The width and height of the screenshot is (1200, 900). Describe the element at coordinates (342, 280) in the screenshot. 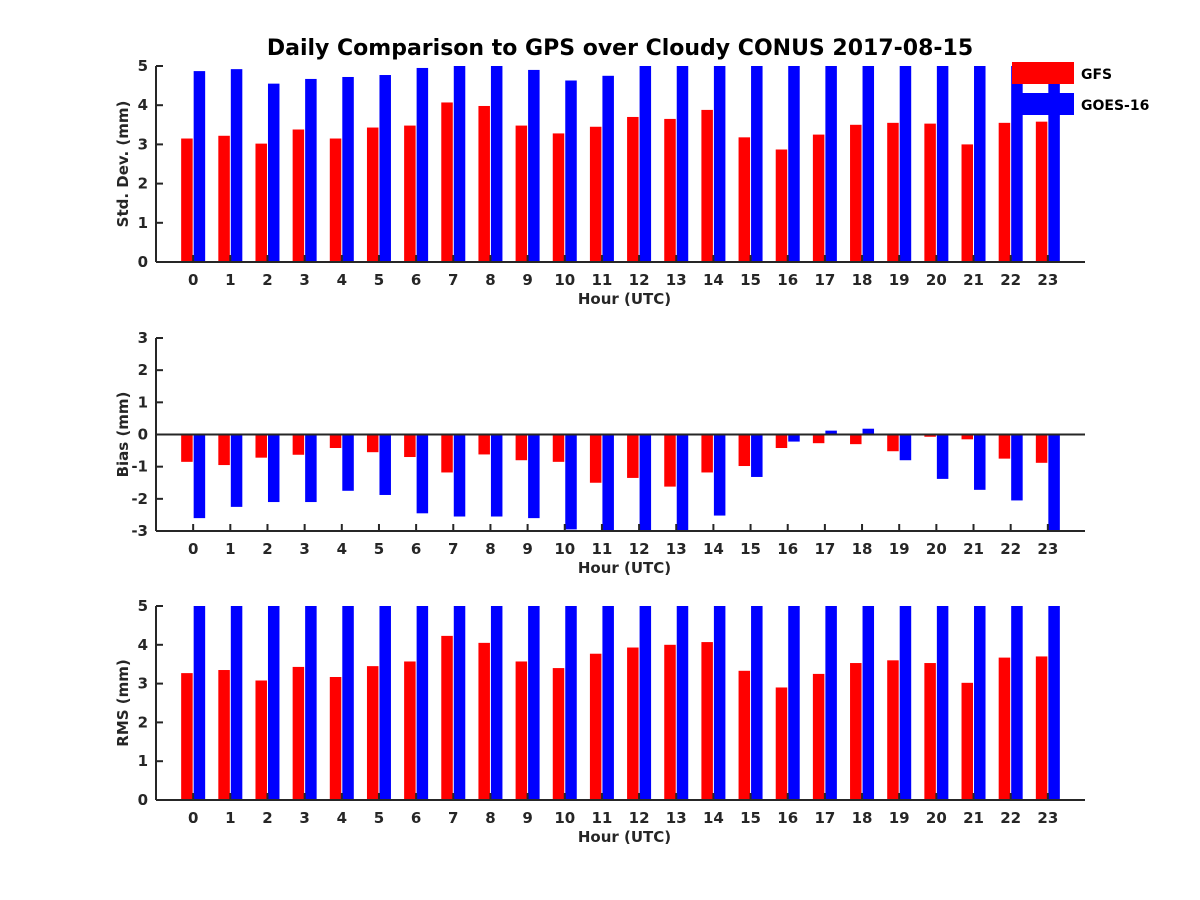

I see `x-tick-label: 4` at that location.